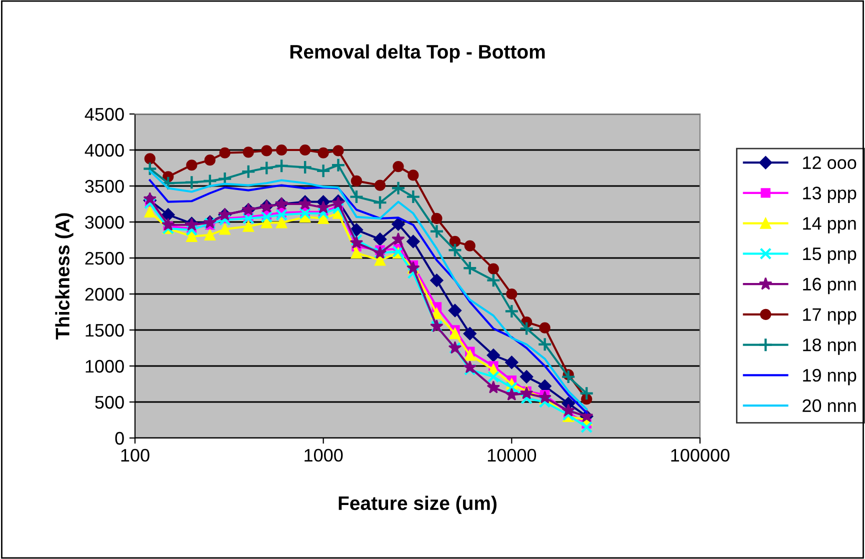 This screenshot has height=559, width=865. Describe the element at coordinates (104, 150) in the screenshot. I see `y-tick-label: 4000` at that location.